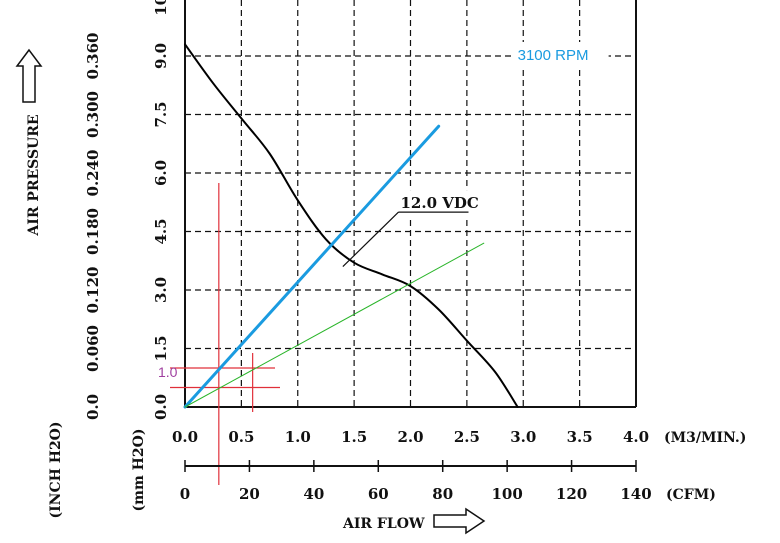 This screenshot has height=543, width=780. What do you see at coordinates (161, 290) in the screenshot?
I see `y-tick-label-mm: 3.0` at bounding box center [161, 290].